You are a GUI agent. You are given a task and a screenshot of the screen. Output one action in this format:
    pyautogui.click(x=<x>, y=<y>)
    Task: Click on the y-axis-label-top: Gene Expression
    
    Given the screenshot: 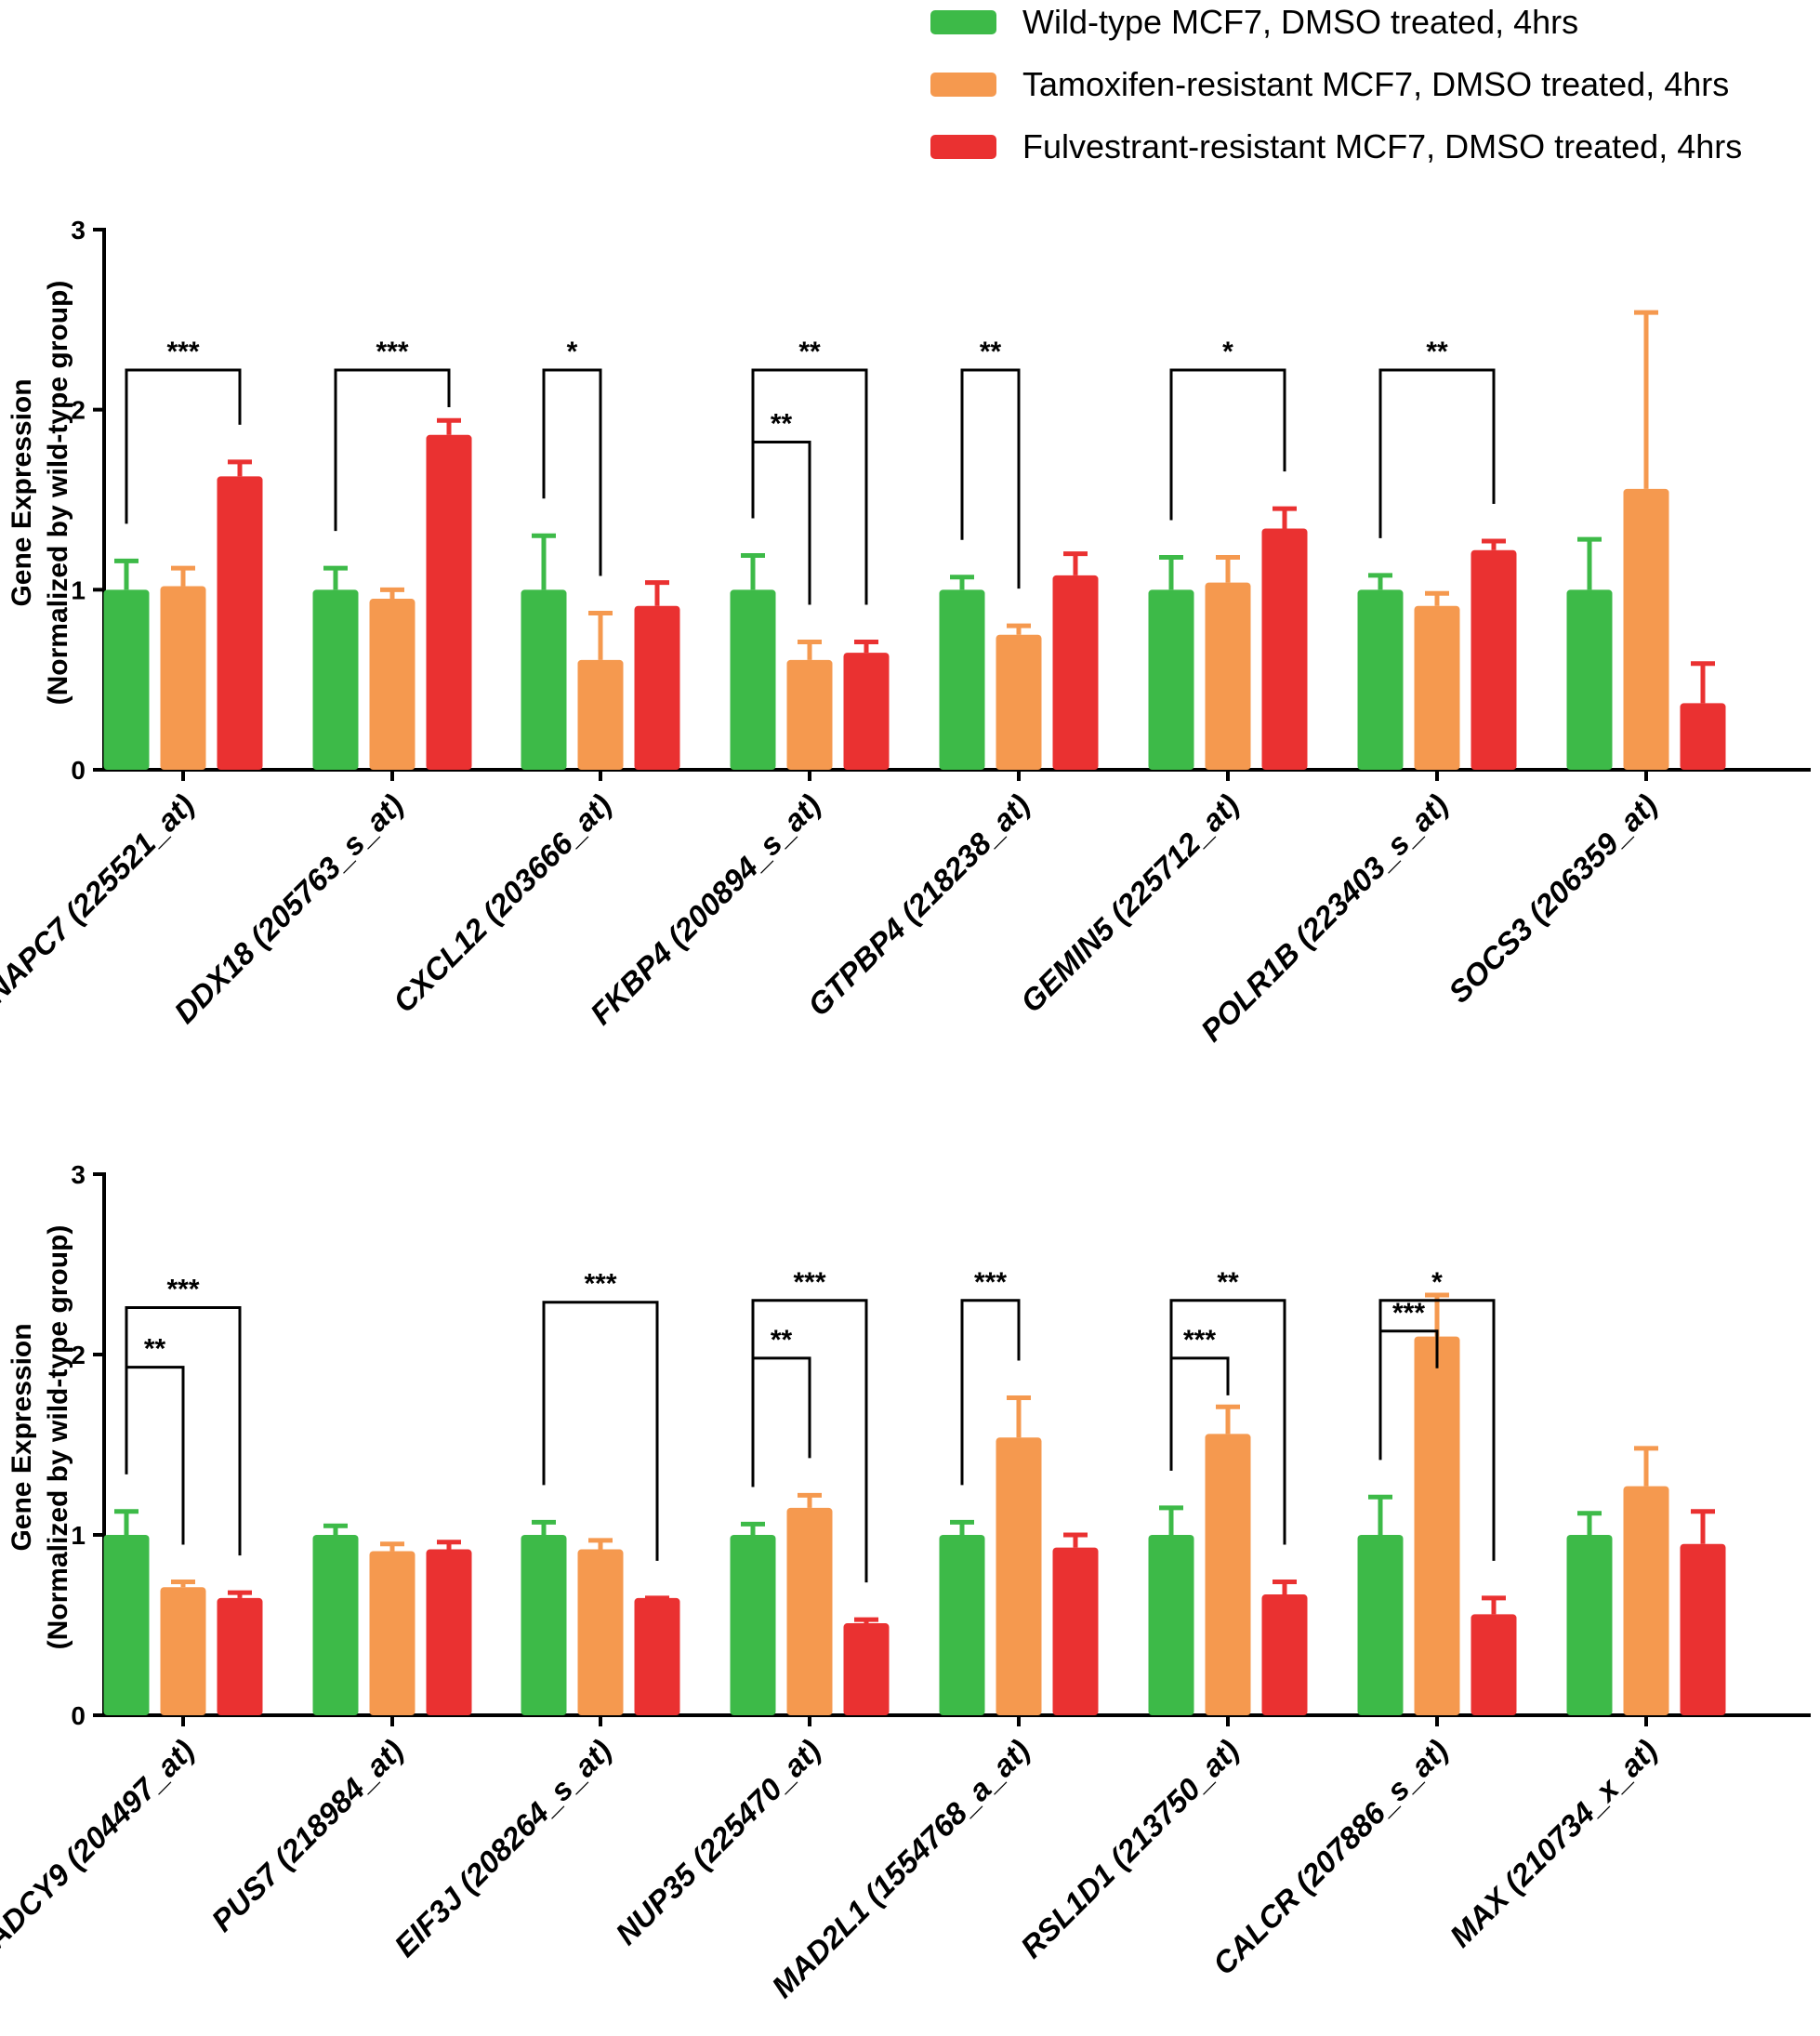 What is the action you would take?
    pyautogui.click(x=22, y=492)
    